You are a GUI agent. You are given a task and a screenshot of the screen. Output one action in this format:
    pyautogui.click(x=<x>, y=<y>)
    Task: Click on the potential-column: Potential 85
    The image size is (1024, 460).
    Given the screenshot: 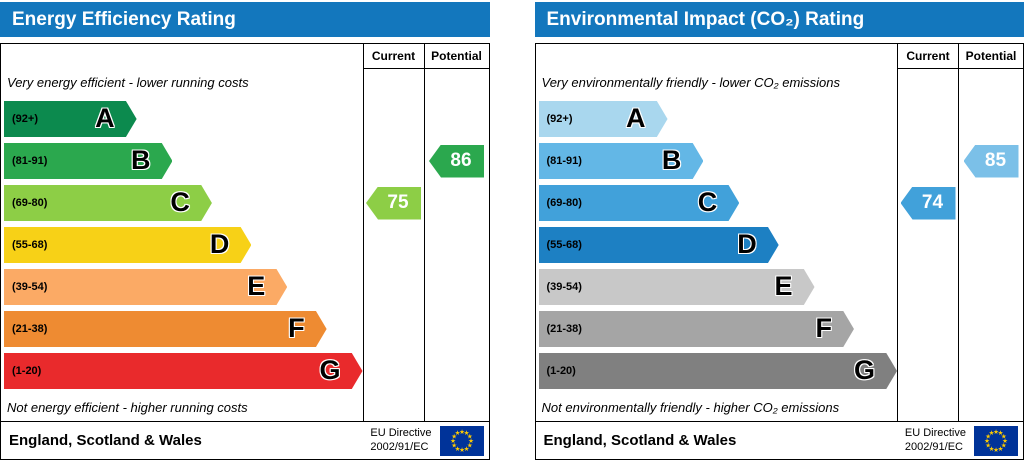 What is the action you would take?
    pyautogui.click(x=990, y=232)
    